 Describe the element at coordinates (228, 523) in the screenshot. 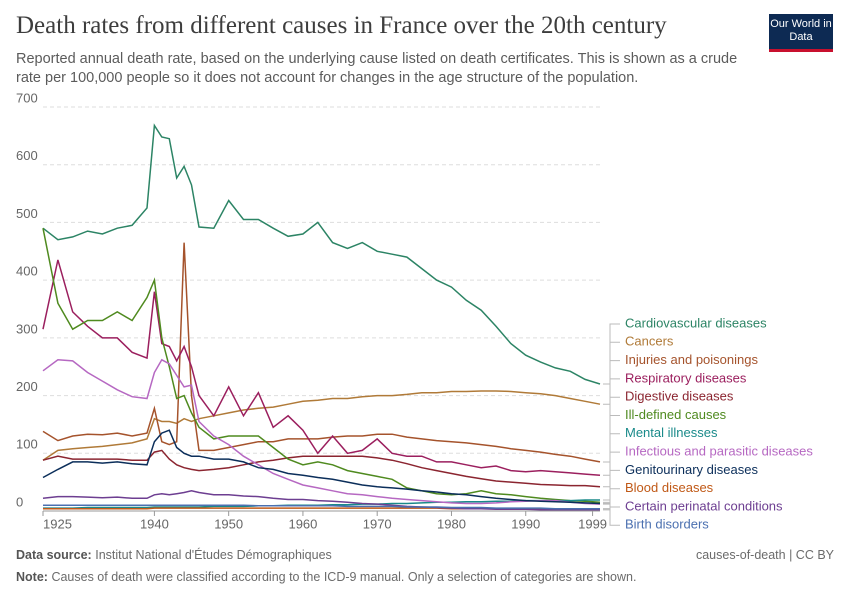

I see `x-tick-label: 1950` at that location.